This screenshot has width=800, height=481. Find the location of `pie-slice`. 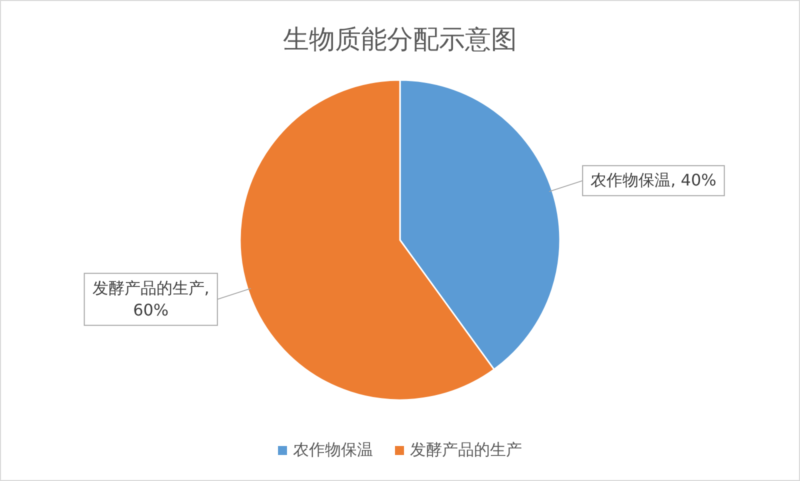

pie-slice is located at coordinates (479, 224).